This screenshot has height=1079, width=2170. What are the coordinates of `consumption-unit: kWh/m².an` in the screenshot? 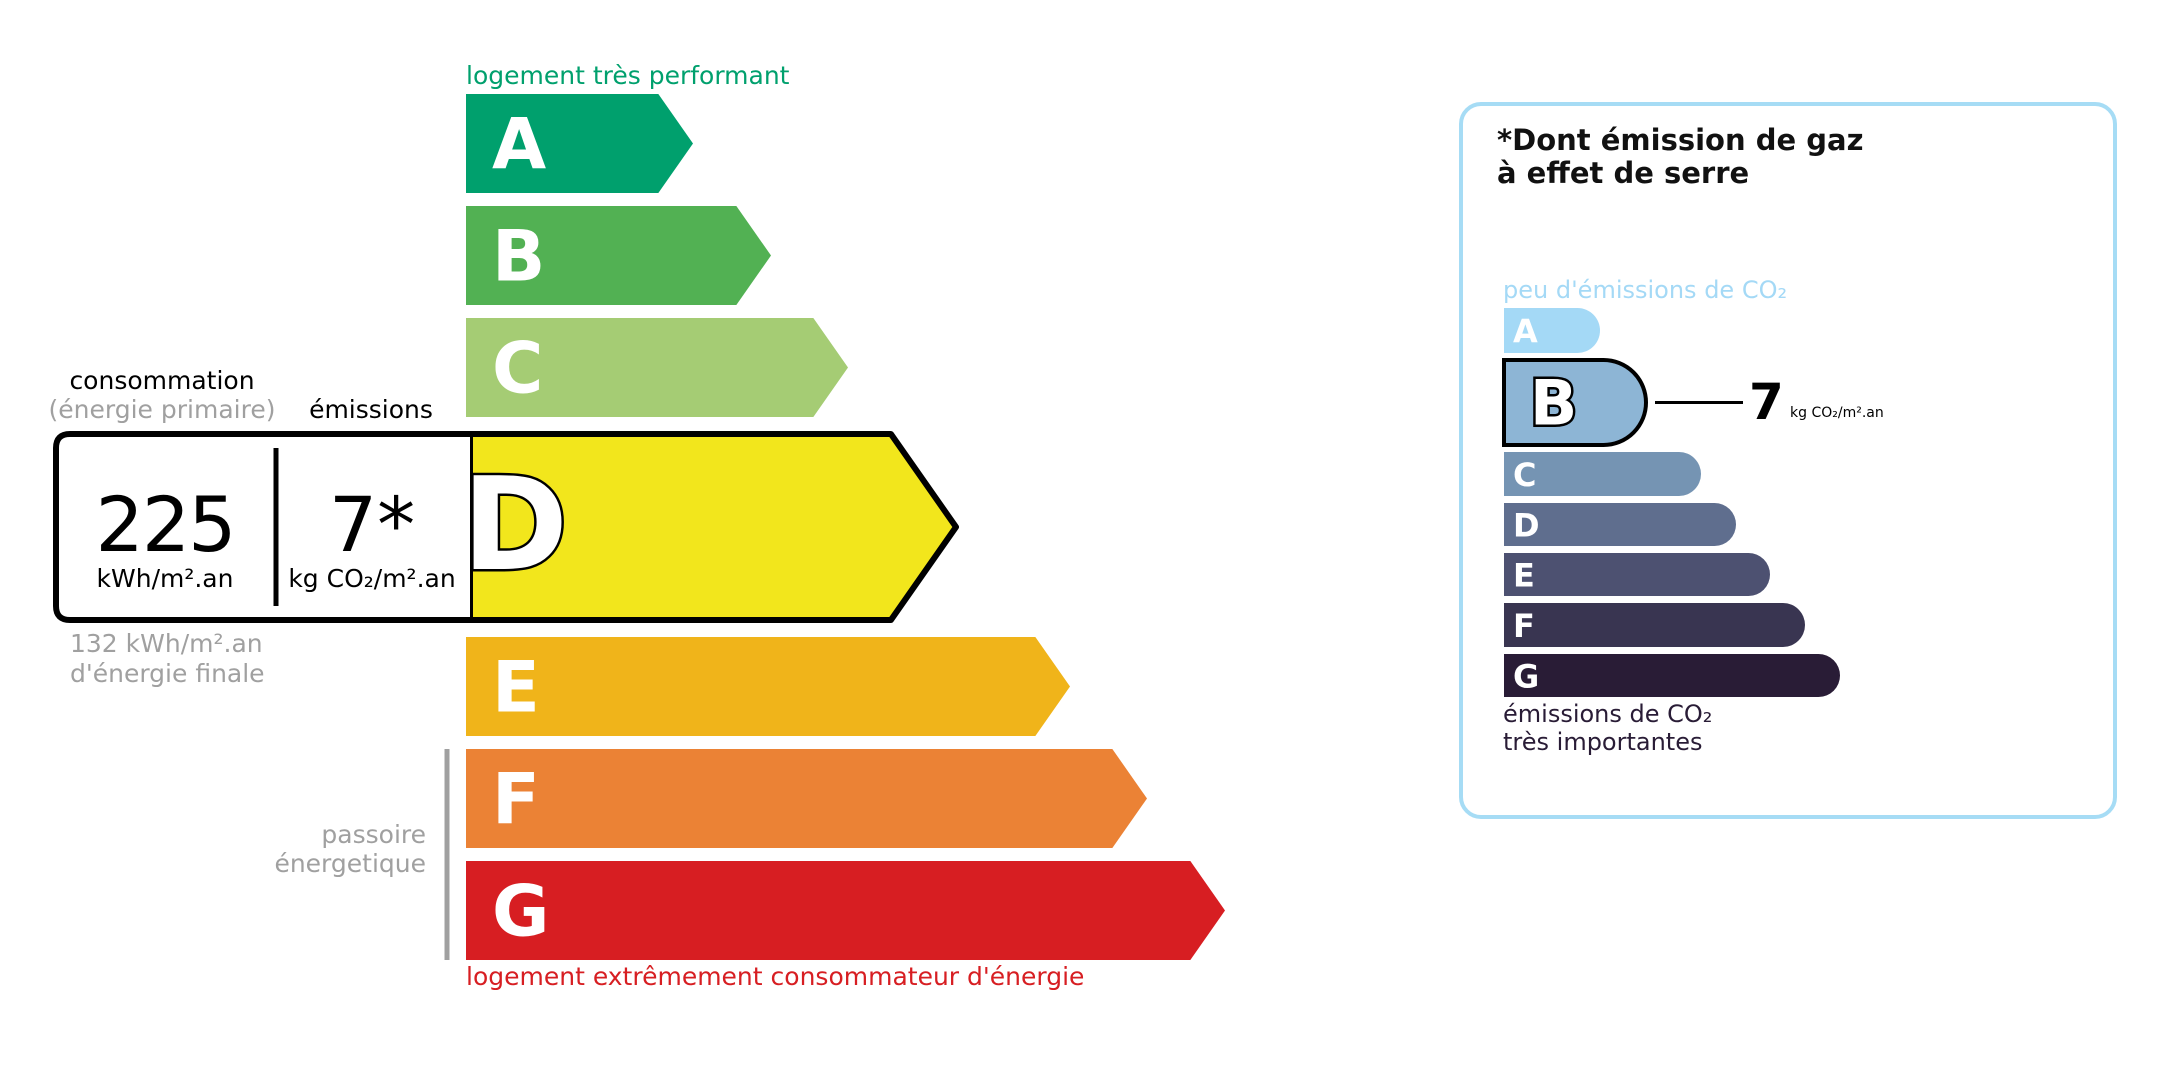 It's located at (165, 578).